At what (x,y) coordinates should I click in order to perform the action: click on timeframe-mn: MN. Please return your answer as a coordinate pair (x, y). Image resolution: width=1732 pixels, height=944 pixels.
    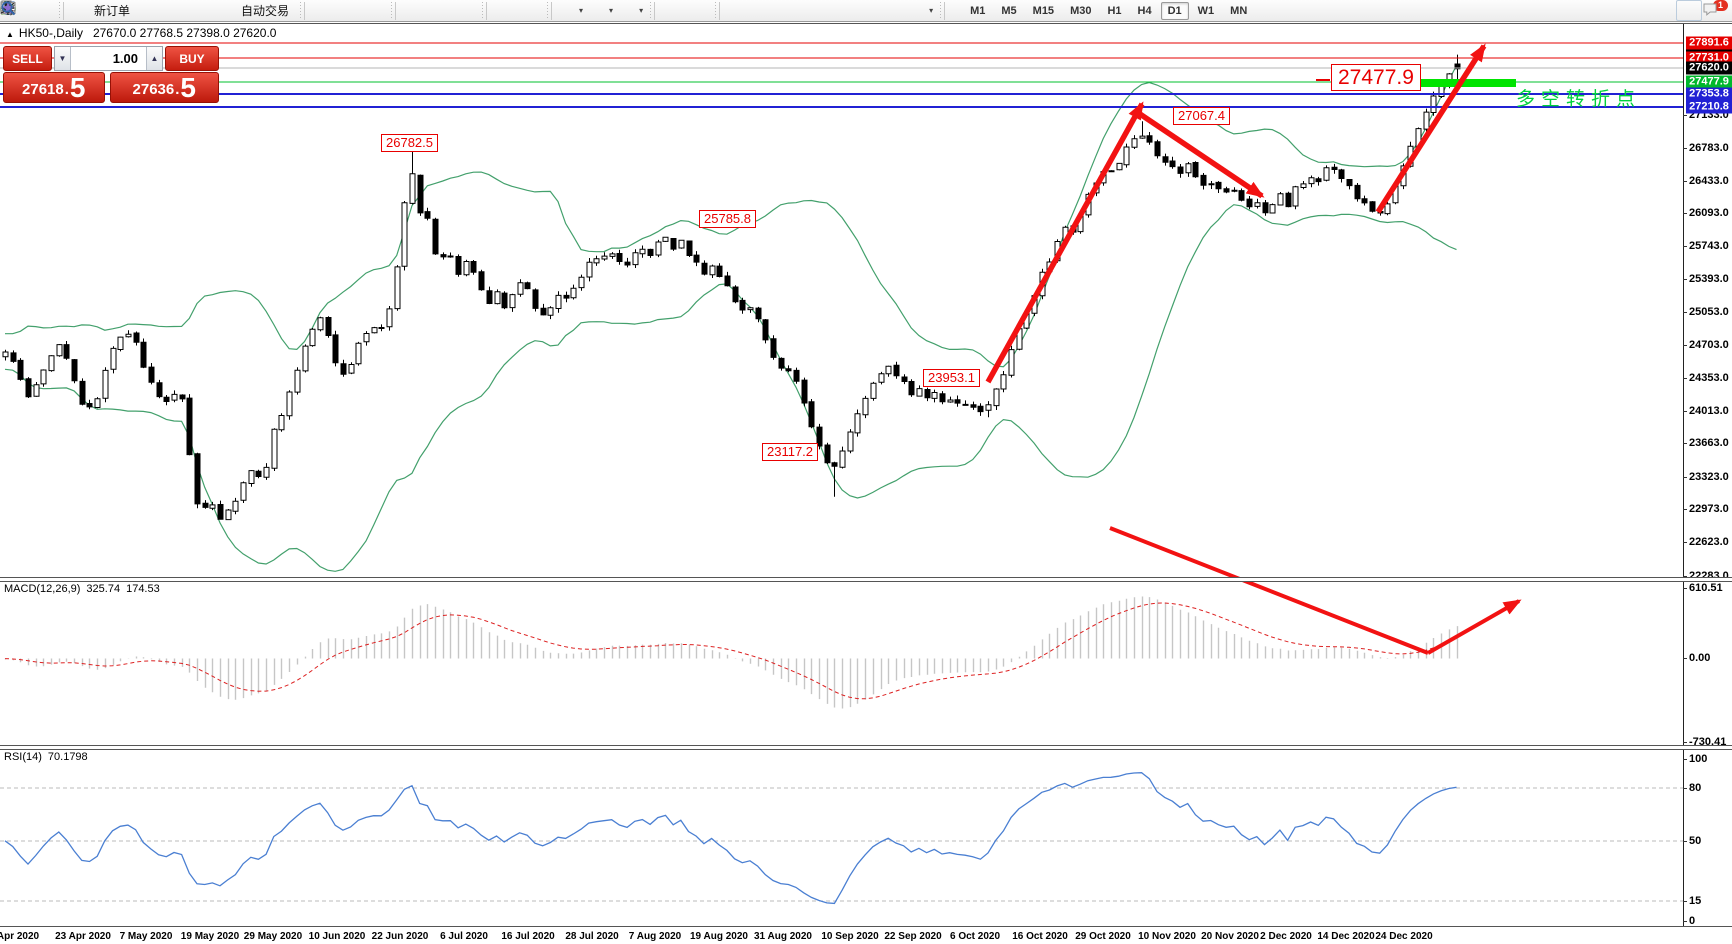
    Looking at the image, I should click on (1239, 10).